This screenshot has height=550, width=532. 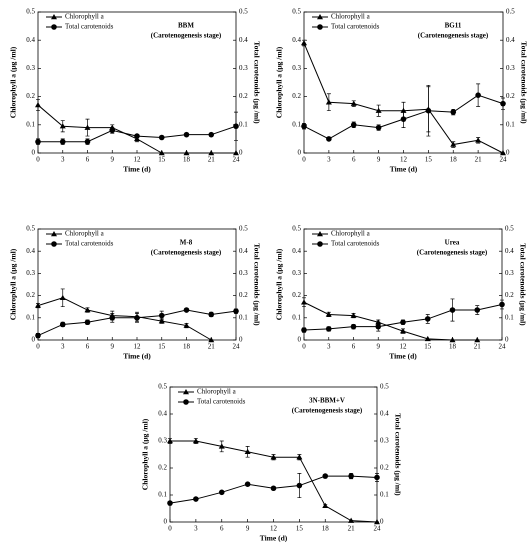 What do you see at coordinates (327, 411) in the screenshot?
I see `annotation-subtitle: (Carotenogenesis stage)` at bounding box center [327, 411].